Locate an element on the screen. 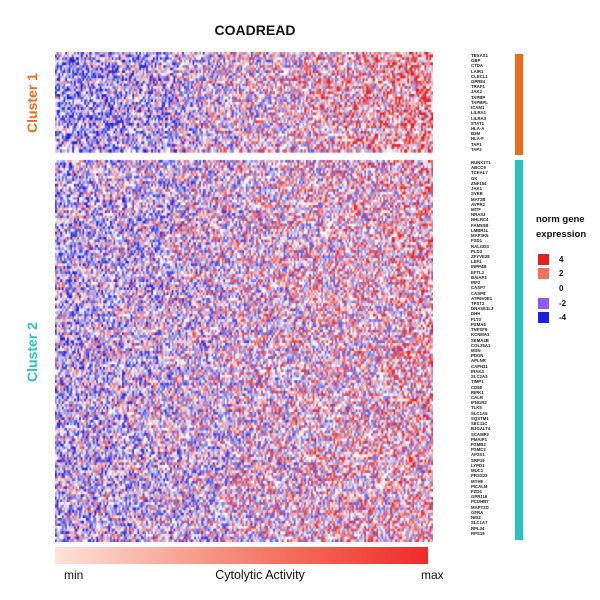 The height and width of the screenshot is (600, 600). gene-label: PMAIP1 is located at coordinates (479, 439).